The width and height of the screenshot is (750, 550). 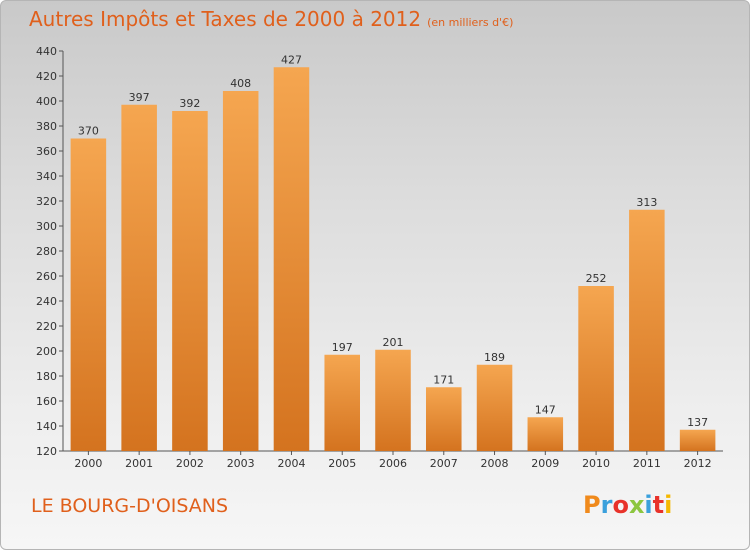 I want to click on data-label-2007: 171, so click(x=443, y=379).